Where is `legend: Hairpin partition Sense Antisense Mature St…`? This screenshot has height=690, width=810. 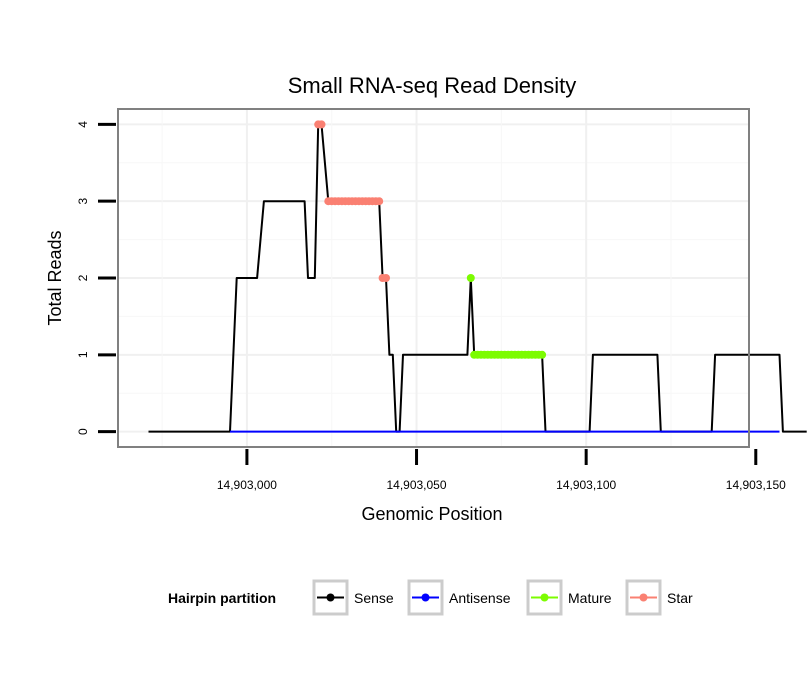 legend: Hairpin partition Sense Antisense Mature St… is located at coordinates (430, 597).